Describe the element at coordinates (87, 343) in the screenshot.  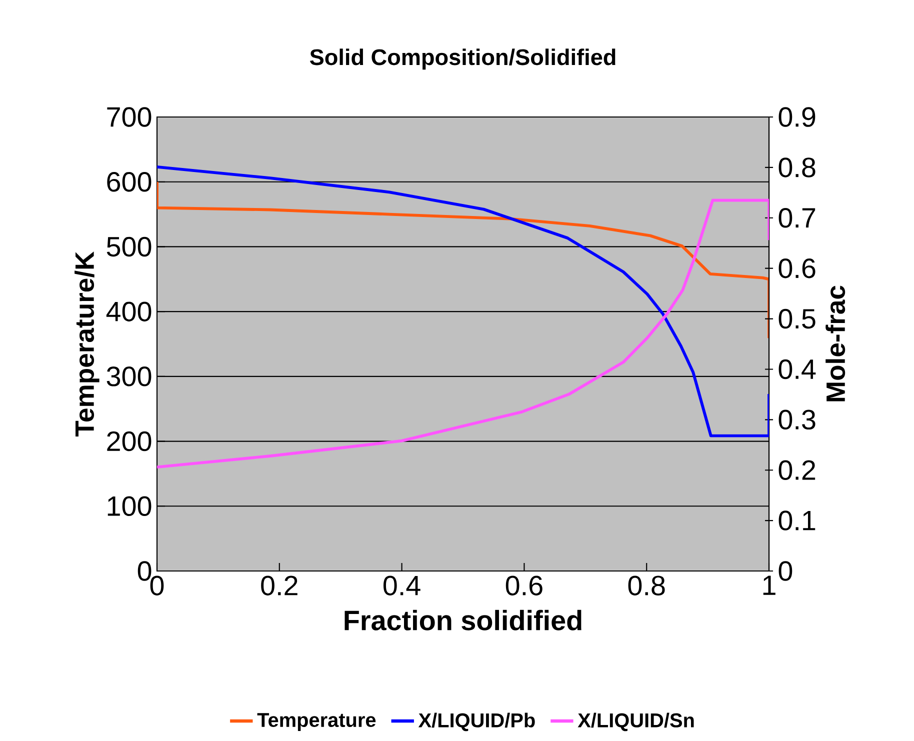
I see `y-axis-title: Temperature/K` at that location.